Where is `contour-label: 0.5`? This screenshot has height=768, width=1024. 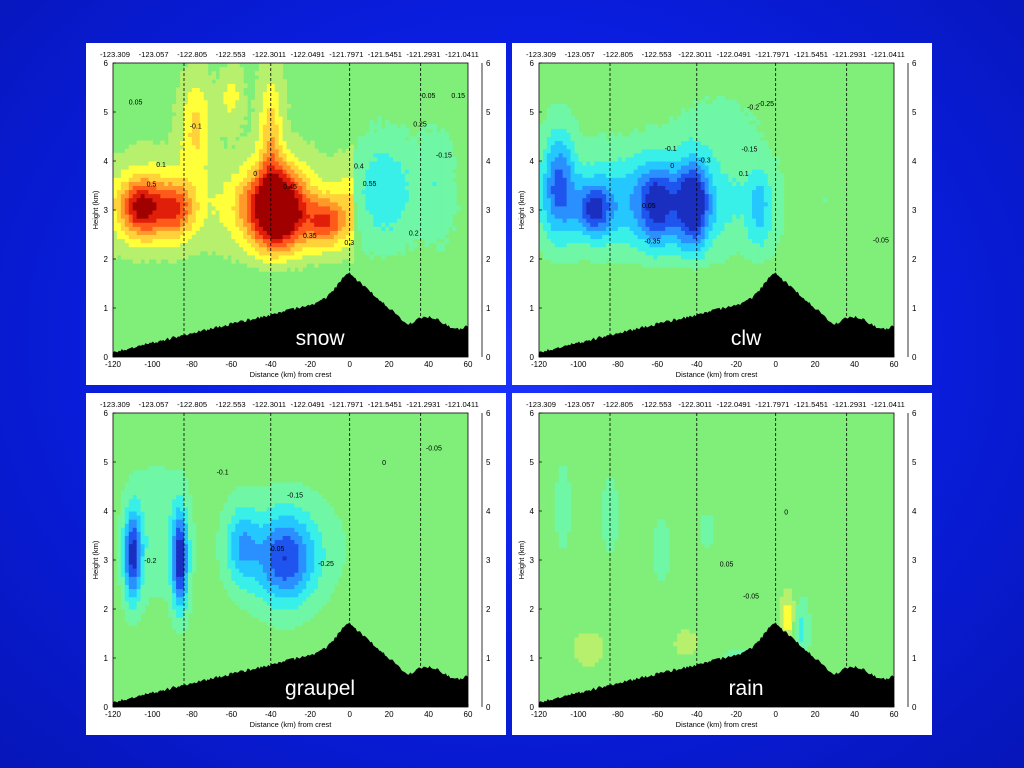 contour-label: 0.5 is located at coordinates (152, 185).